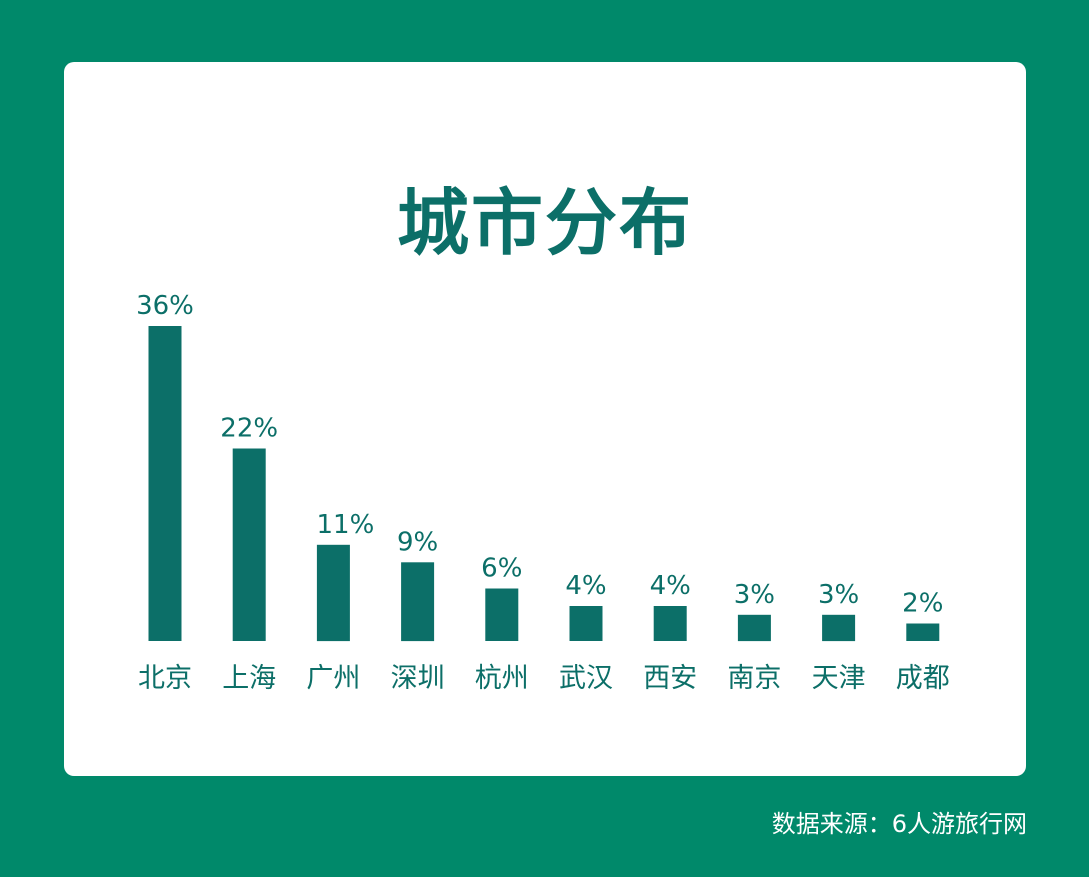 The image size is (1089, 877). I want to click on category-label-7: 南京, so click(754, 678).